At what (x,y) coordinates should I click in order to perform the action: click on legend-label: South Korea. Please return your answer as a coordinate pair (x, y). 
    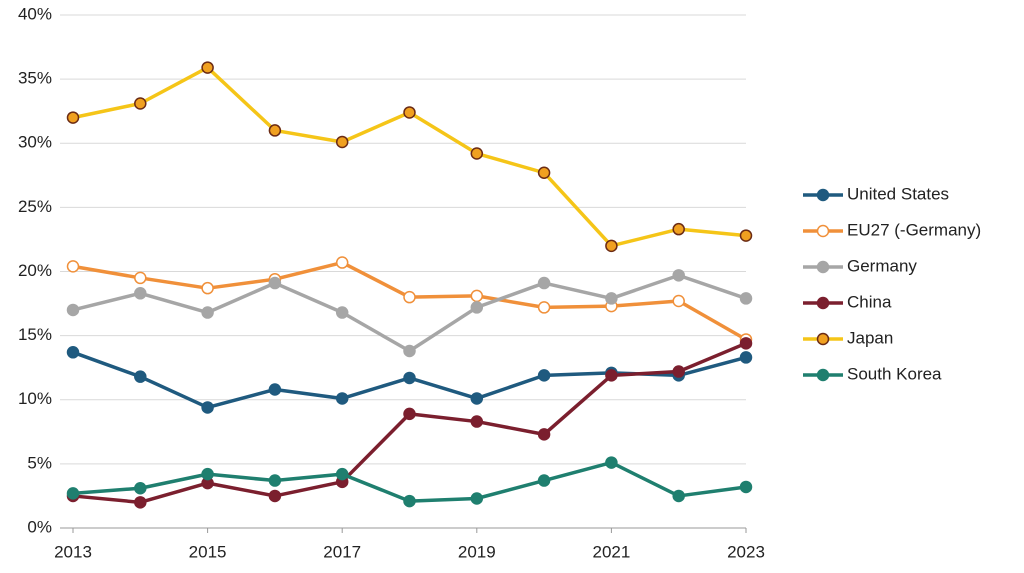
    Looking at the image, I should click on (894, 373).